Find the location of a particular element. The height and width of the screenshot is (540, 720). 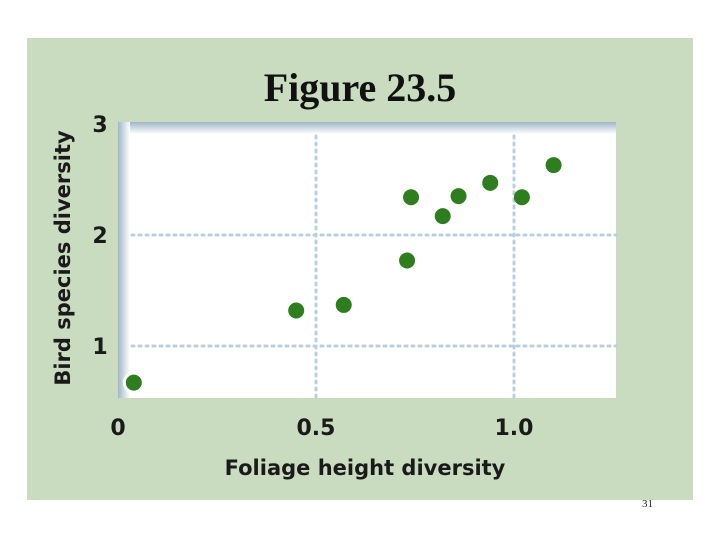

plot-top-shade is located at coordinates (367, 128).